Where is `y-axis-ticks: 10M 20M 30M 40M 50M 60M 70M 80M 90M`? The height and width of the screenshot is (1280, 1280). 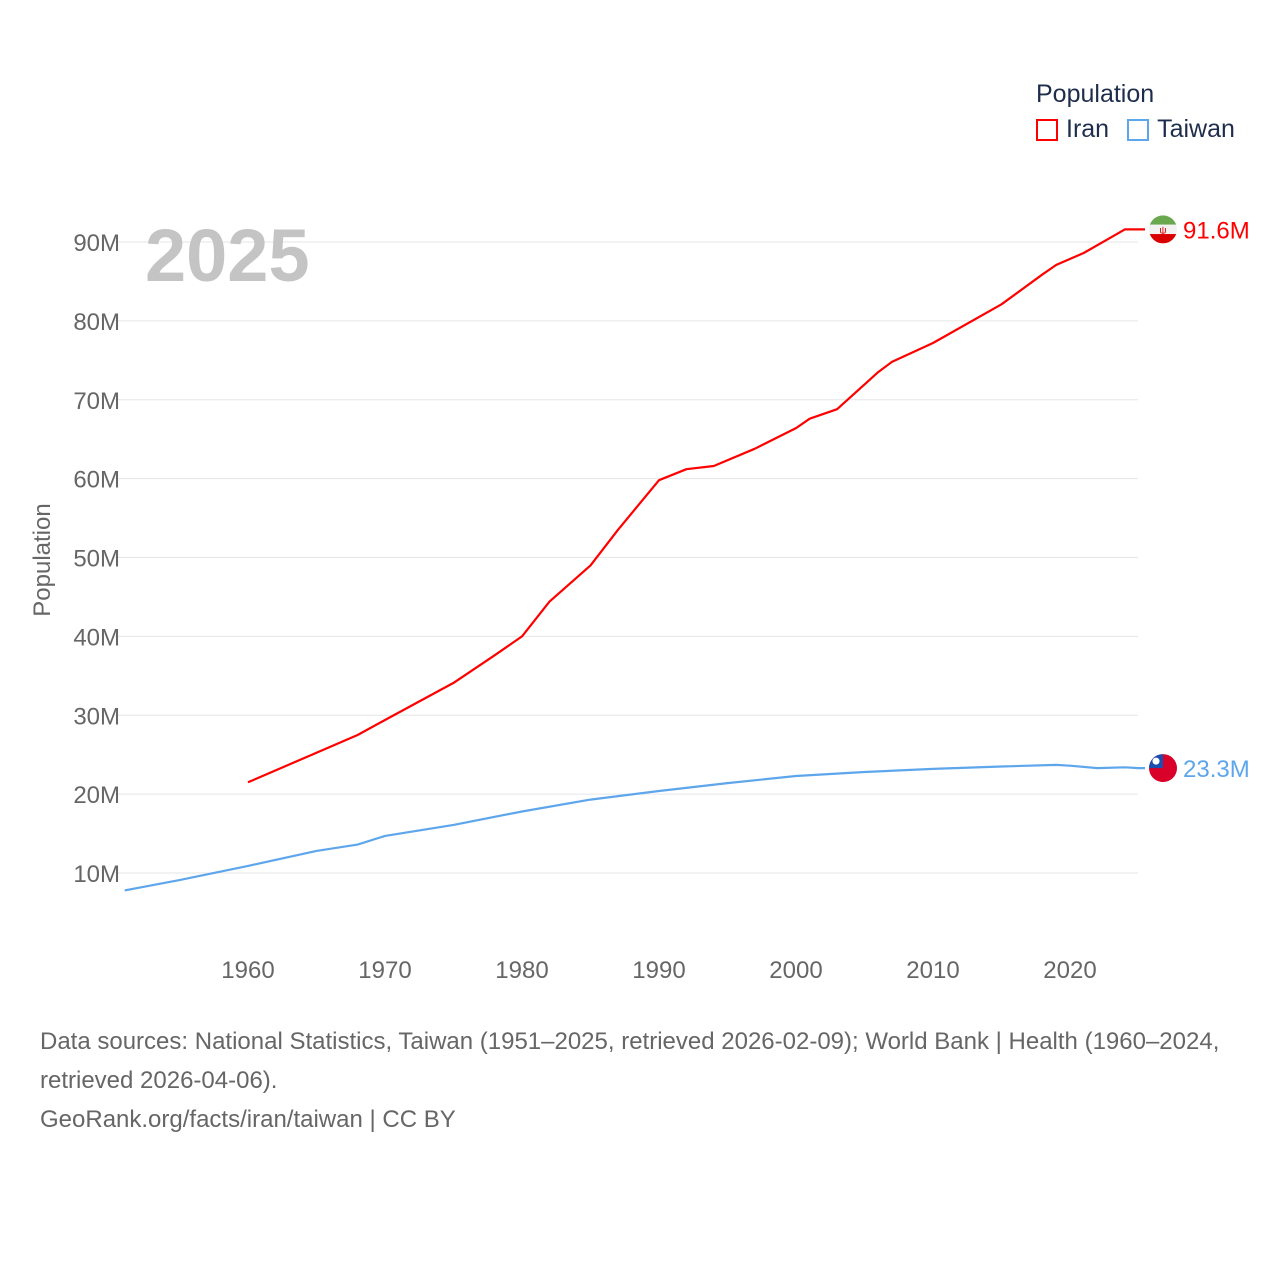
y-axis-ticks: 10M 20M 30M 40M 50M 60M 70M 80M 90M is located at coordinates (96, 559).